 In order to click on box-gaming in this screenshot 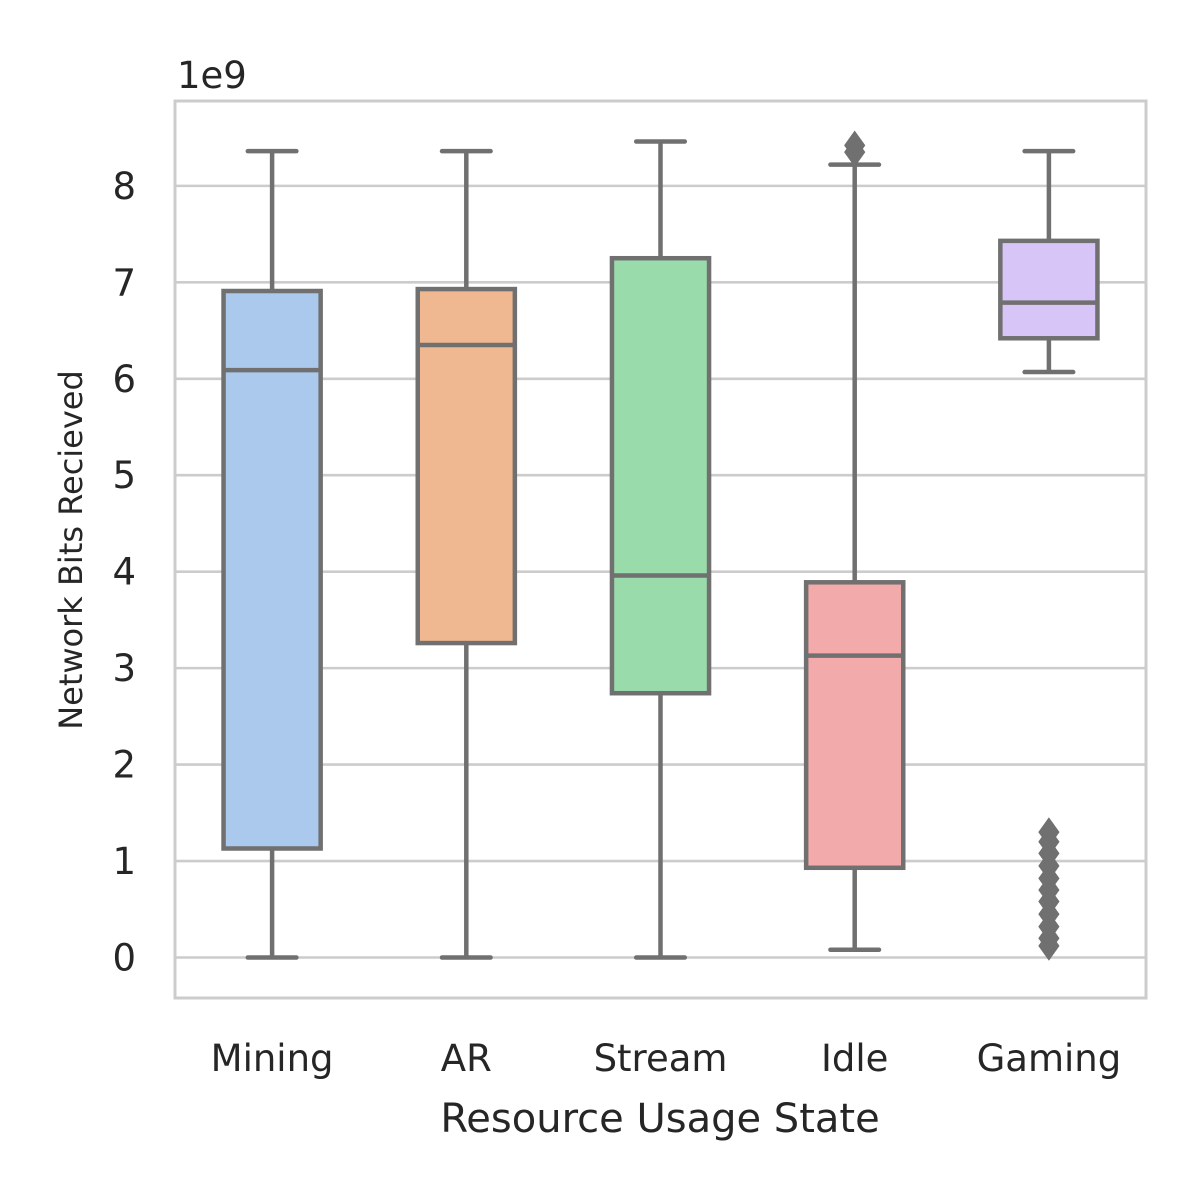, I will do `click(1049, 554)`.